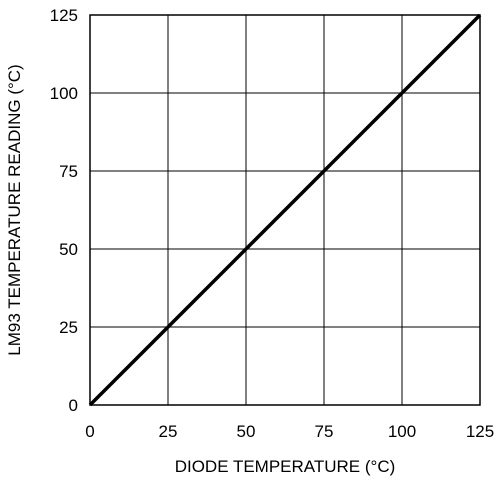  Describe the element at coordinates (73, 405) in the screenshot. I see `y-tick-label: 0` at that location.